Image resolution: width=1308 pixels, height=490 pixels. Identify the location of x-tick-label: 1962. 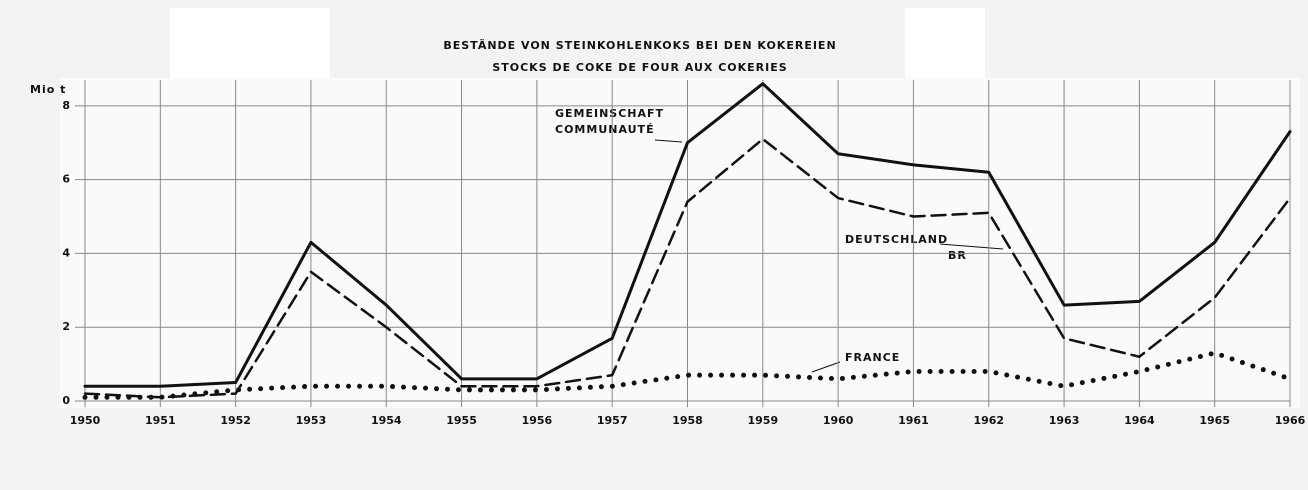
(988, 420).